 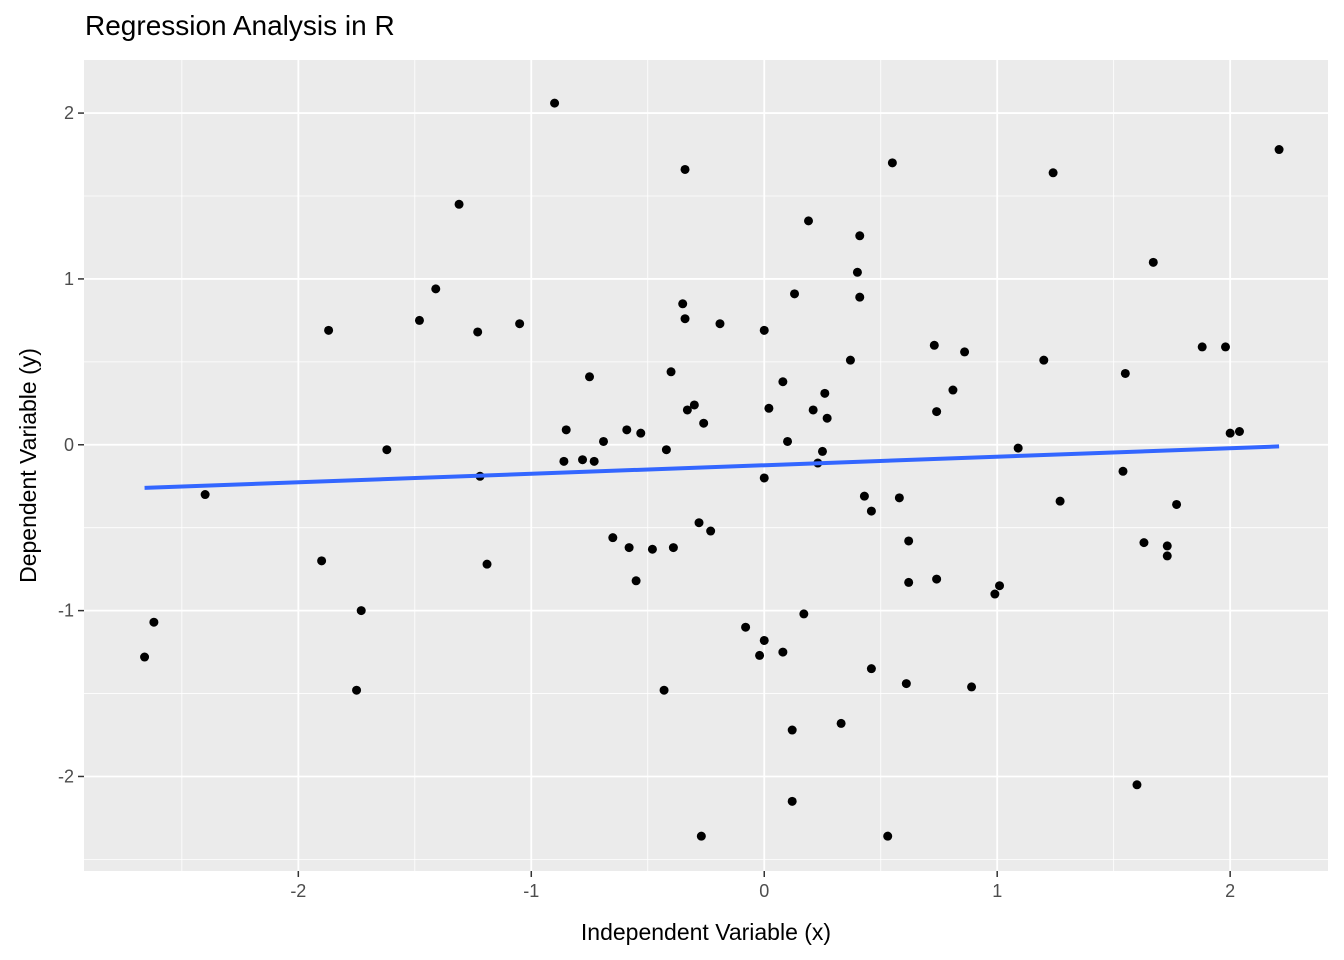 I want to click on x-axis-title: Independent Variable (x), so click(x=706, y=932).